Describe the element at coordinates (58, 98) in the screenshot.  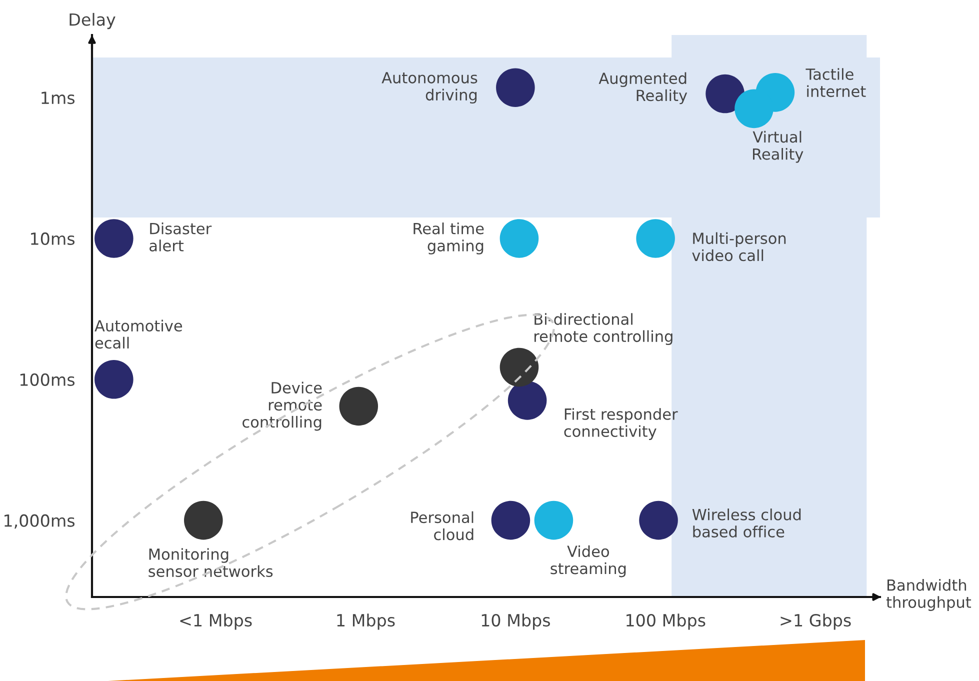
I see `y-tick-label: 1ms` at that location.